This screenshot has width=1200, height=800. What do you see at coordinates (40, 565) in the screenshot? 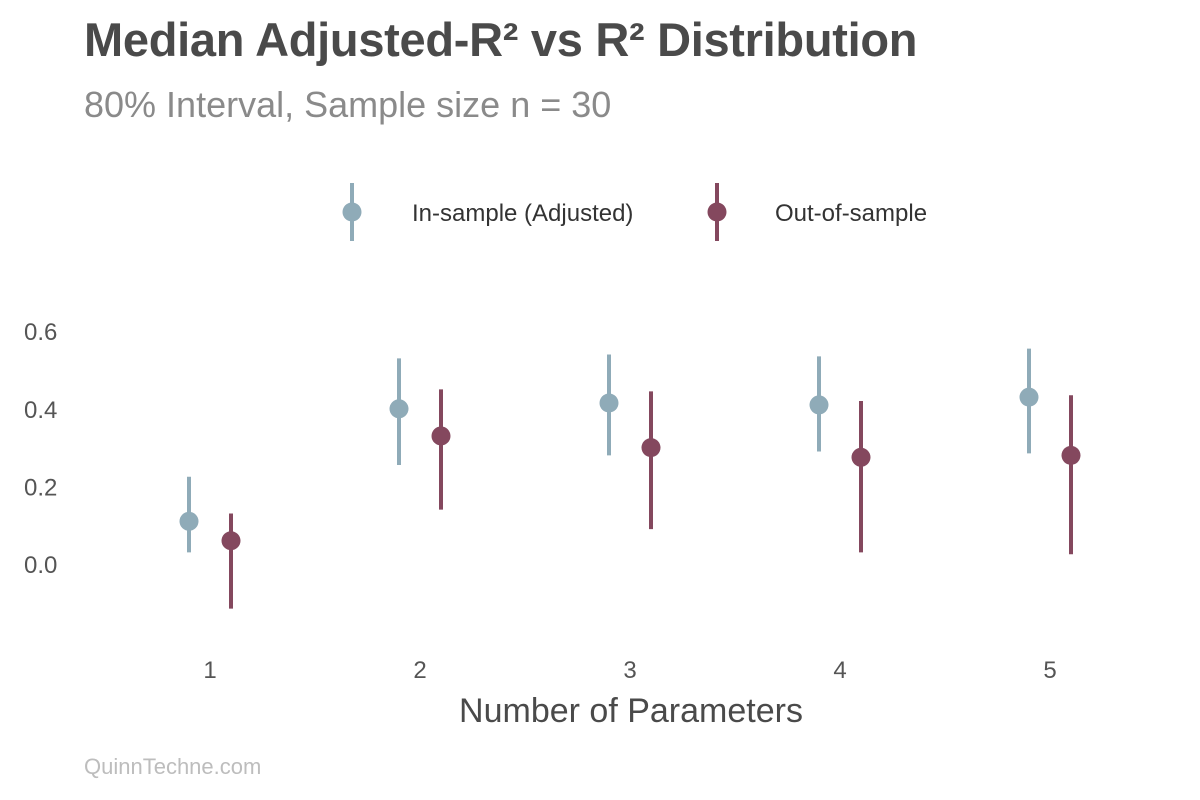
I see `y-tick-label: 0.0` at bounding box center [40, 565].